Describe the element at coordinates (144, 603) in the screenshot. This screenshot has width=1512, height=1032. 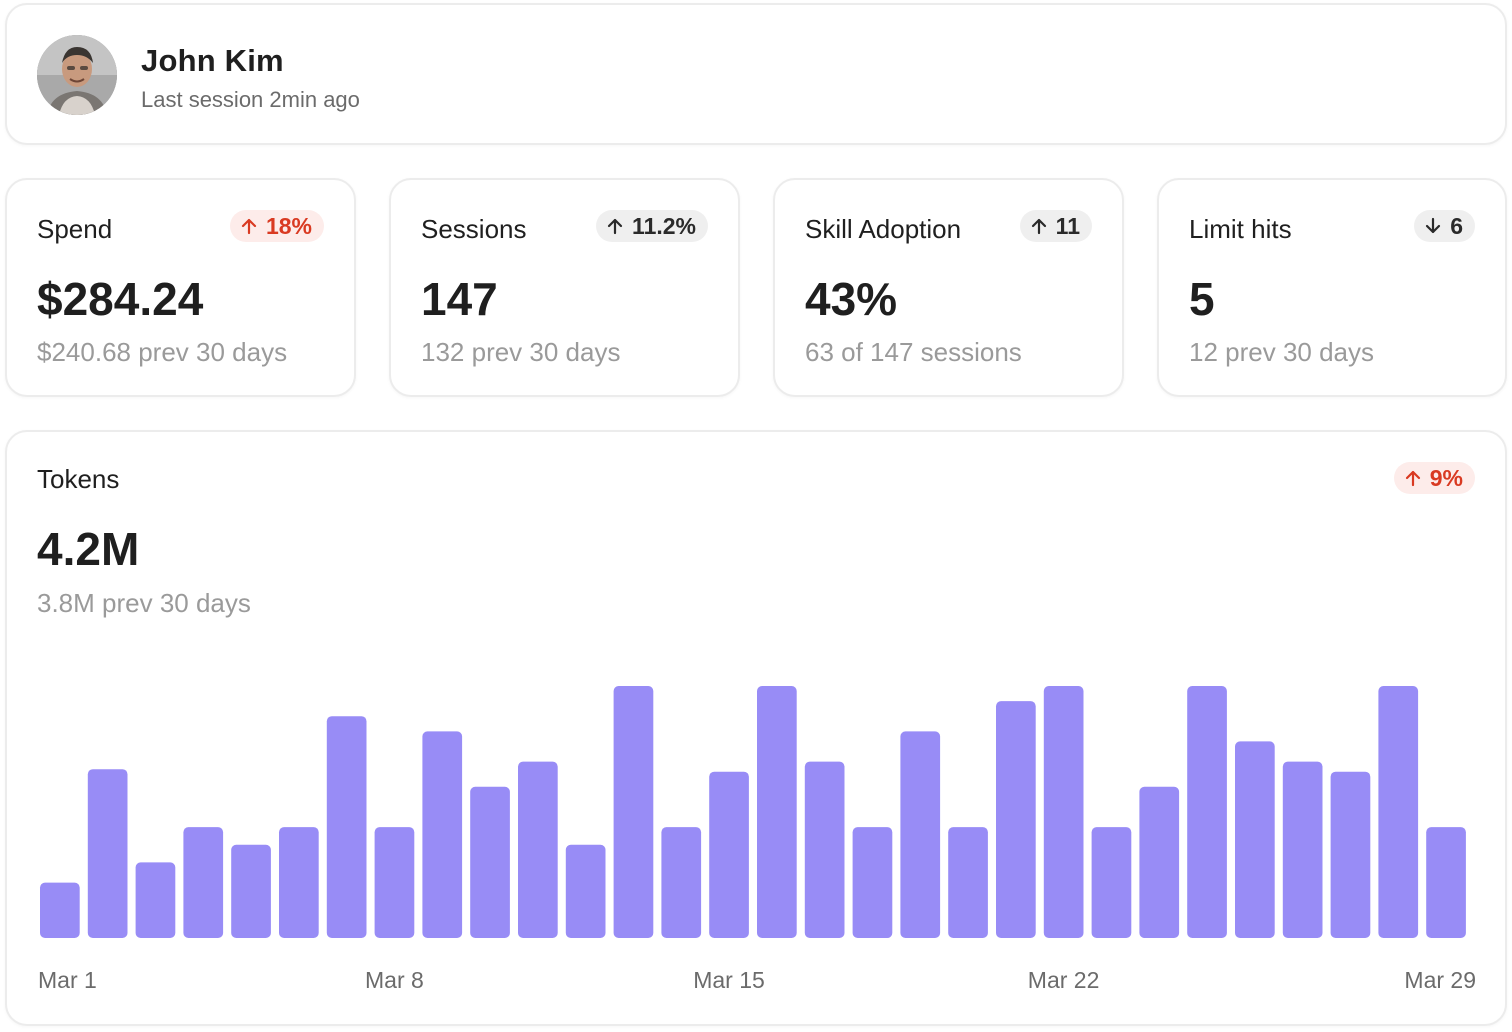
I see `tokens-prev: 3.8M prev 30 days` at that location.